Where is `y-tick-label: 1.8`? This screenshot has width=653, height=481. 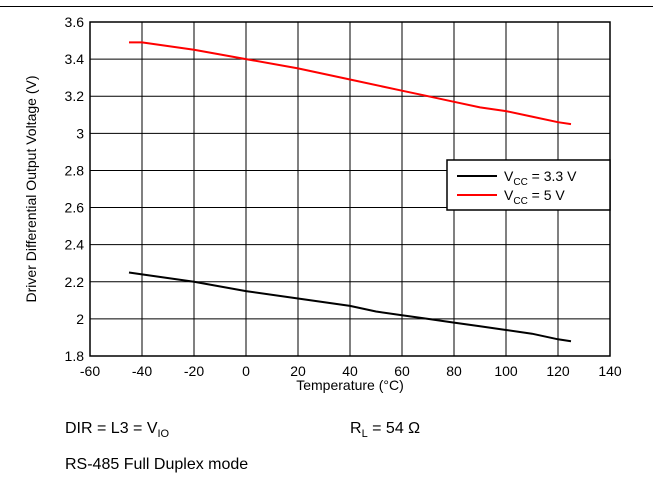
y-tick-label: 1.8 is located at coordinates (75, 356).